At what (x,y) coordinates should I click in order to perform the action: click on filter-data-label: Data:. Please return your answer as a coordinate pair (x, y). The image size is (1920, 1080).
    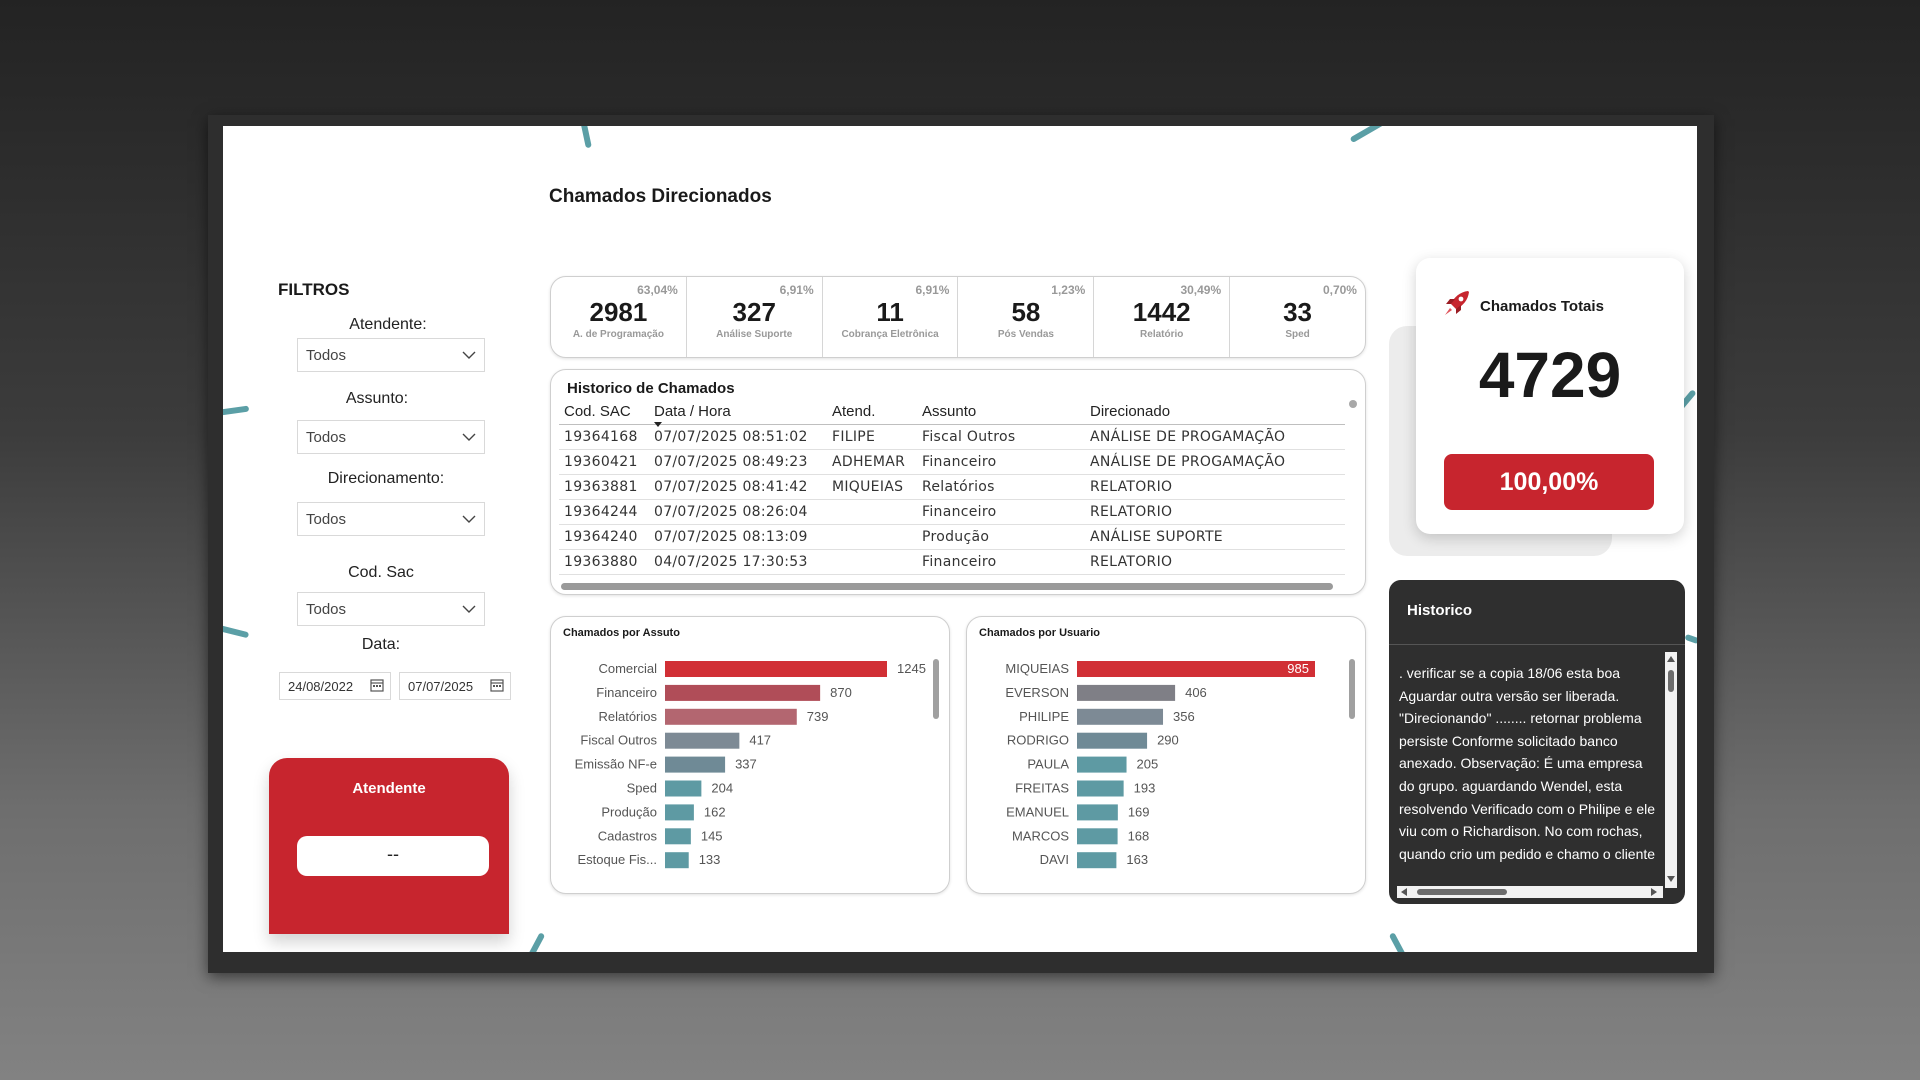
    Looking at the image, I should click on (381, 644).